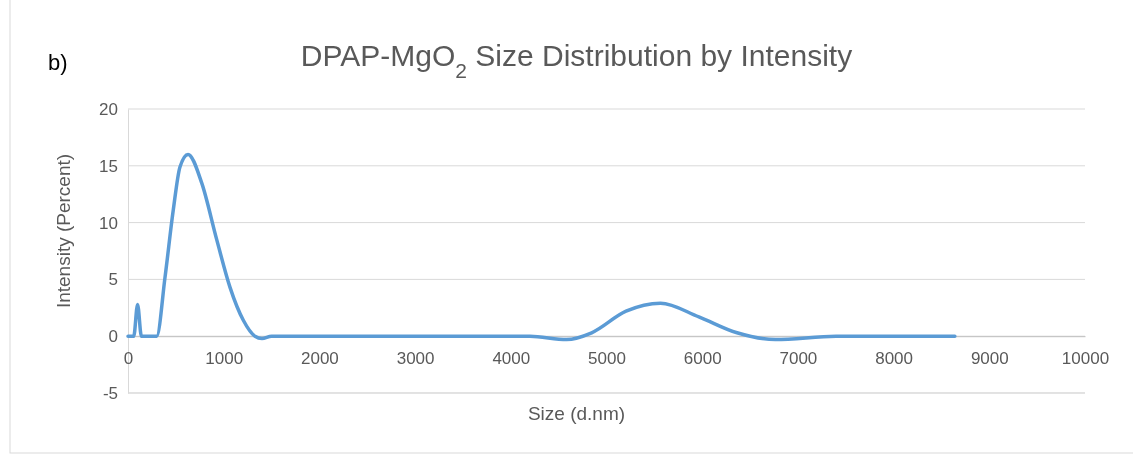 This screenshot has height=457, width=1133. What do you see at coordinates (894, 359) in the screenshot?
I see `x-tick-label: 8000` at bounding box center [894, 359].